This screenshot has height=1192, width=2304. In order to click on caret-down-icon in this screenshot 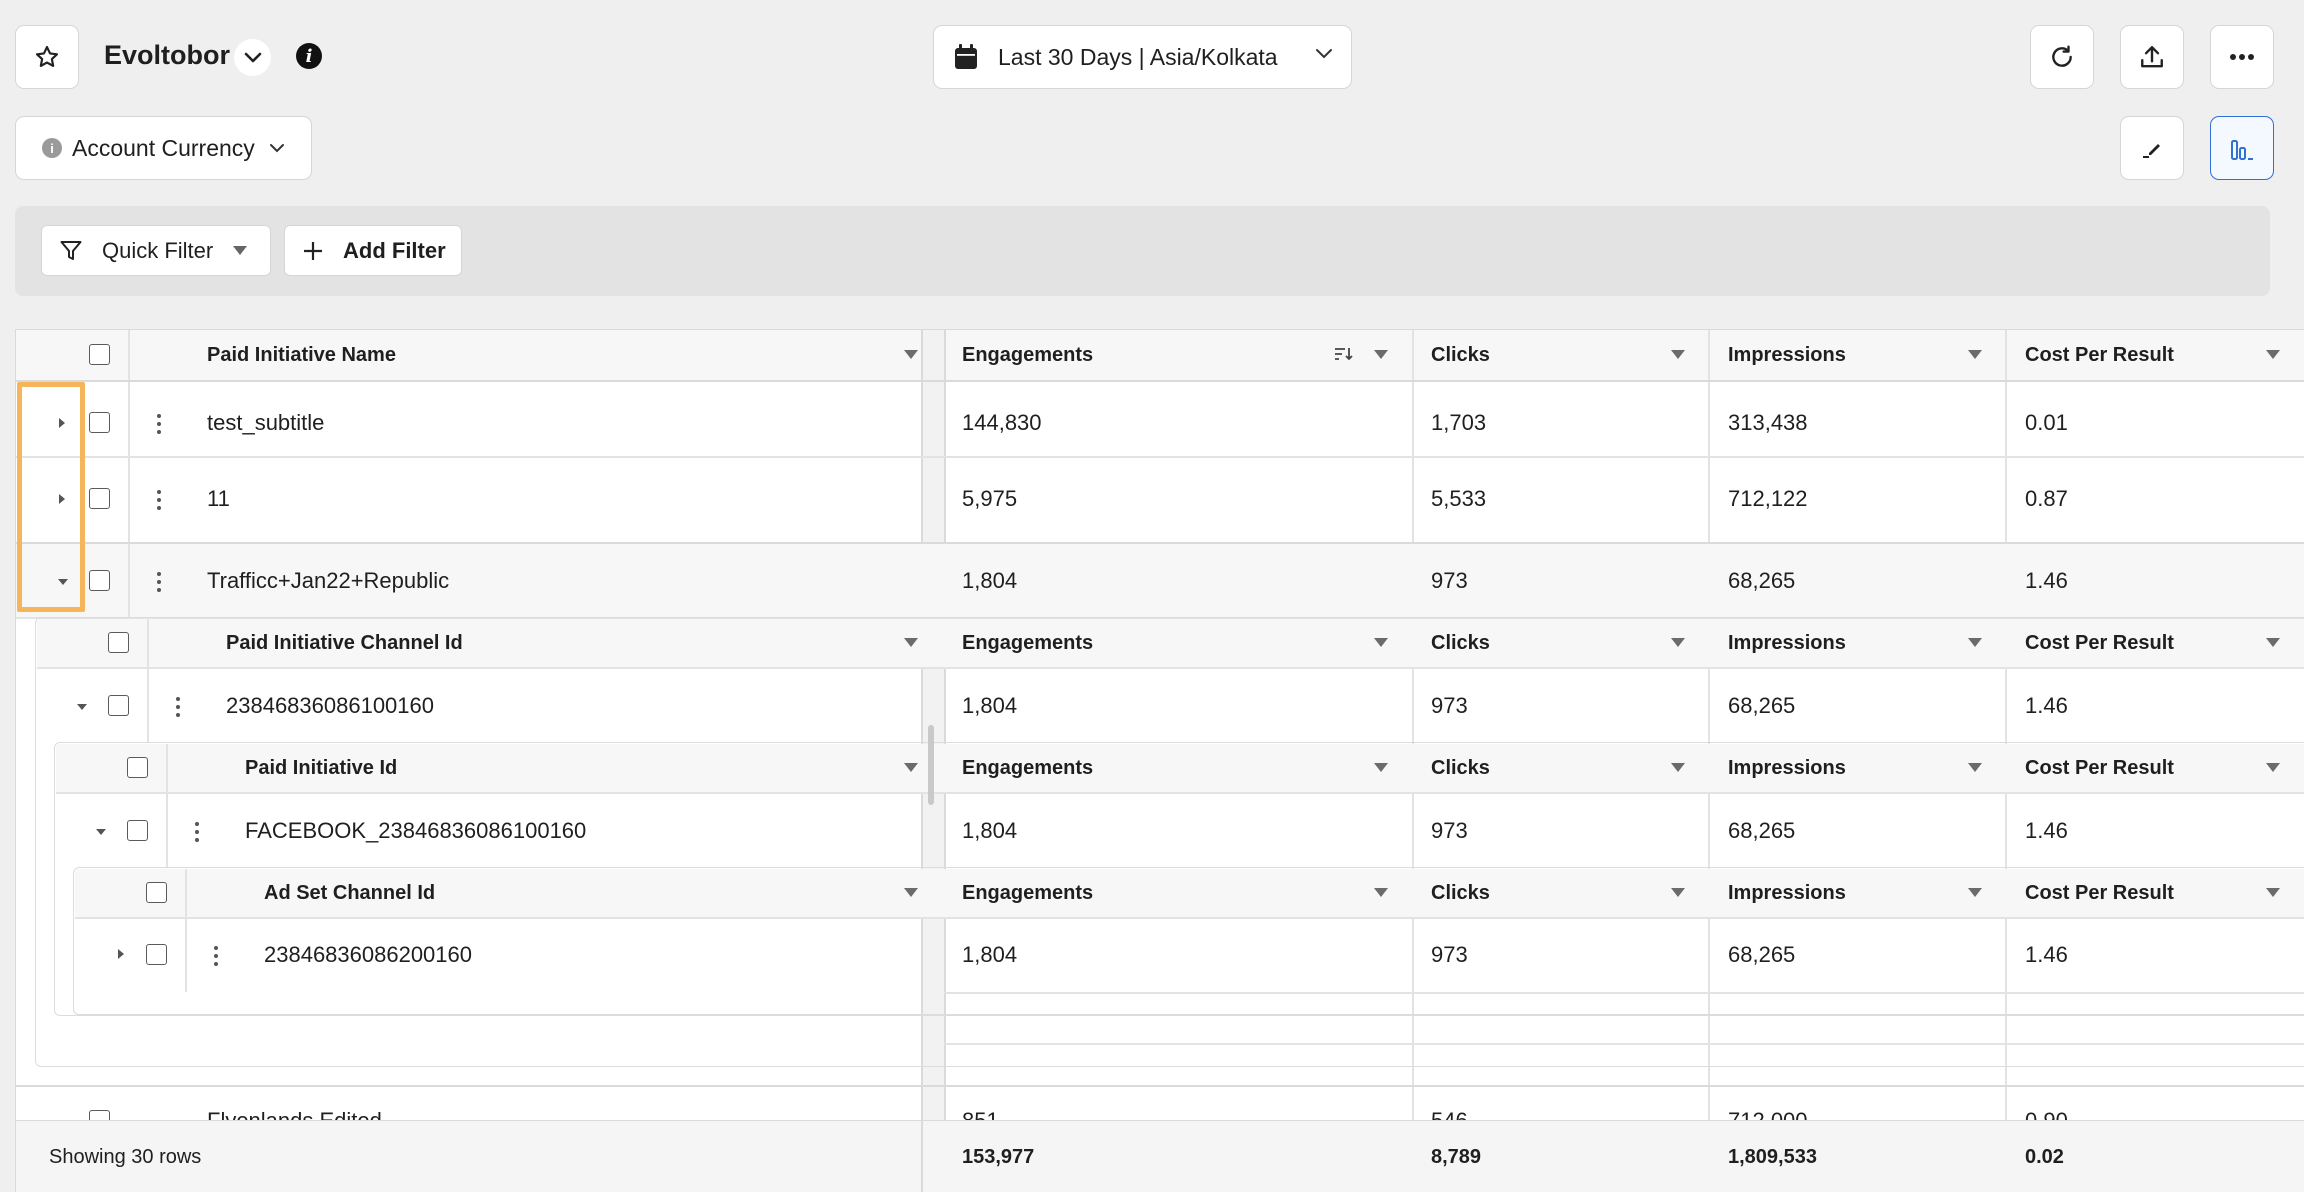, I will do `click(240, 250)`.